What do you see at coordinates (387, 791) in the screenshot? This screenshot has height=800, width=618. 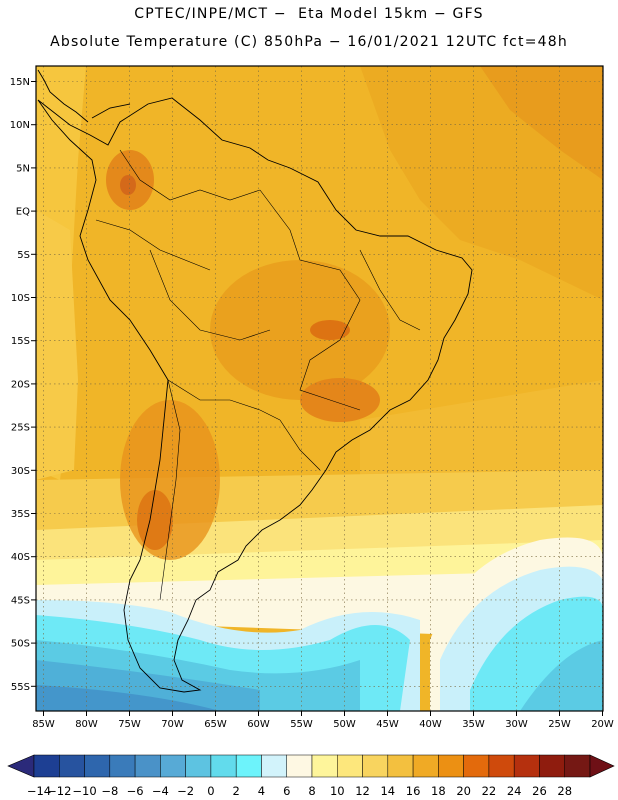 I see `colorbar-label: 14` at bounding box center [387, 791].